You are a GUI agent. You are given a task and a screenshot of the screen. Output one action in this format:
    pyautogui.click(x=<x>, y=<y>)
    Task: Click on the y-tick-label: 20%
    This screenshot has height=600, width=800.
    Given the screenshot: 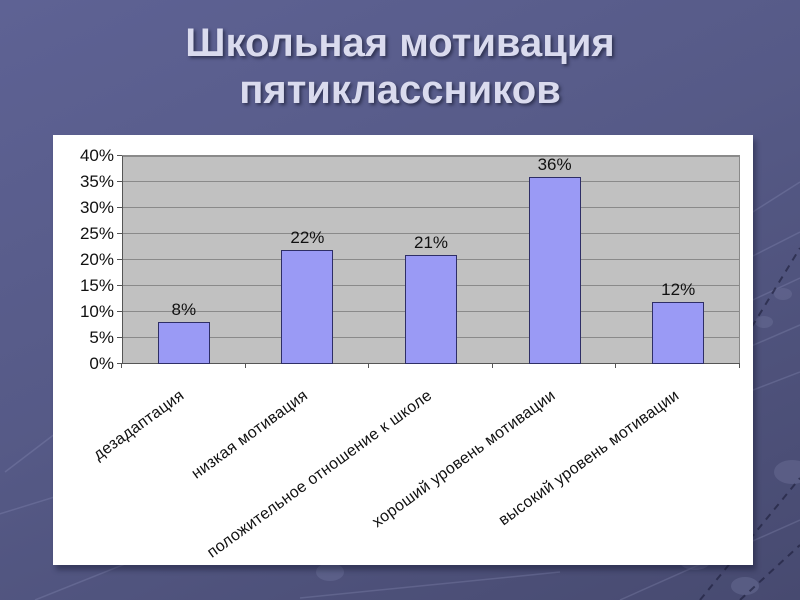 What is the action you would take?
    pyautogui.click(x=96, y=259)
    